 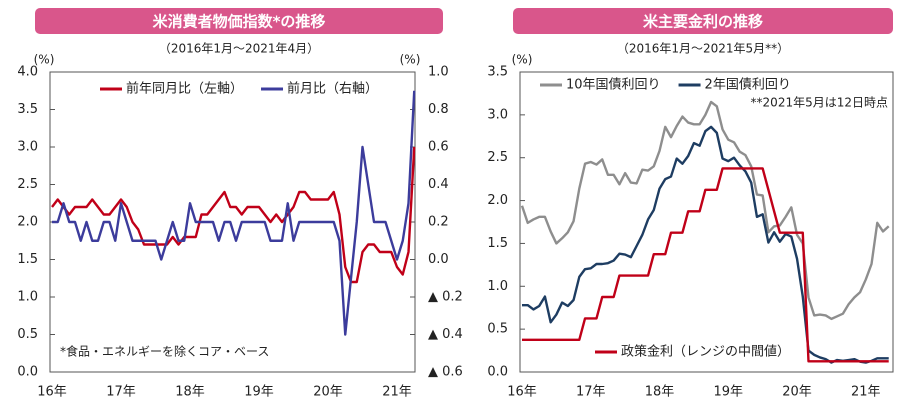 What do you see at coordinates (613, 85) in the screenshot?
I see `legend-label: 10年国債利回り` at bounding box center [613, 85].